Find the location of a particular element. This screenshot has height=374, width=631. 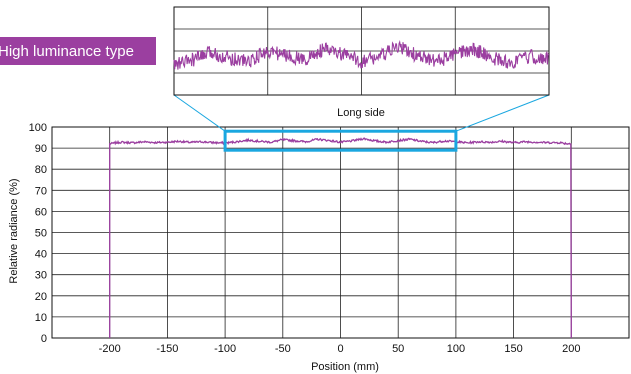

inset-panel is located at coordinates (361, 51).